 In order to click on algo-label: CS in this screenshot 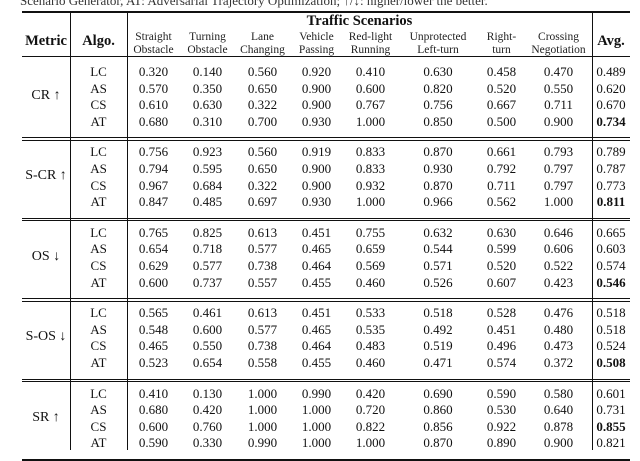, I will do `click(98, 265)`.